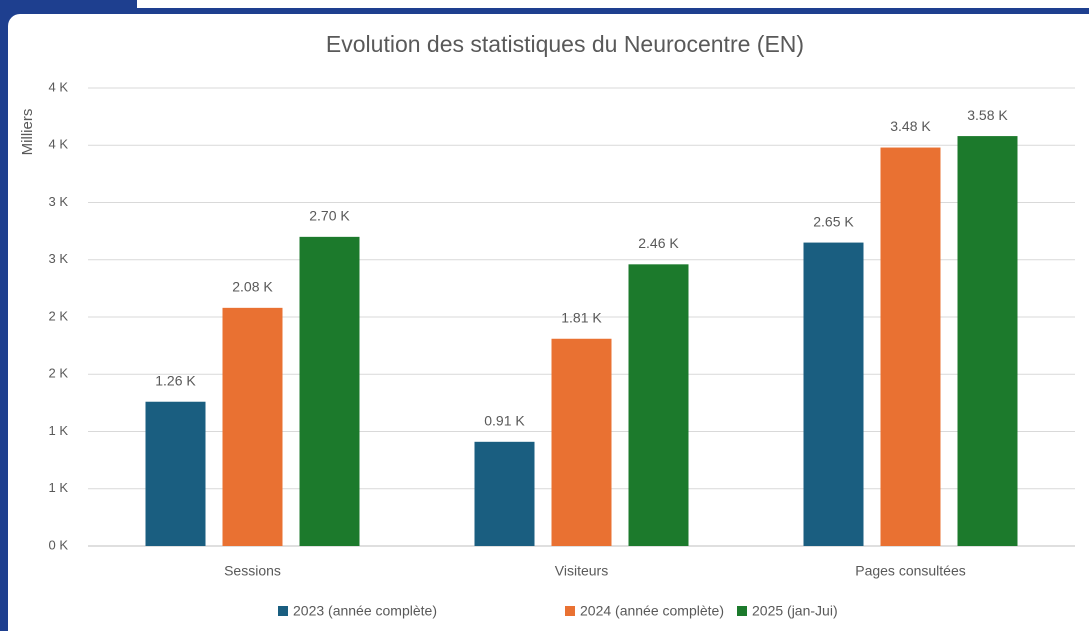 The width and height of the screenshot is (1089, 631). What do you see at coordinates (365, 611) in the screenshot?
I see `legend-label: 2023 (année complète)` at bounding box center [365, 611].